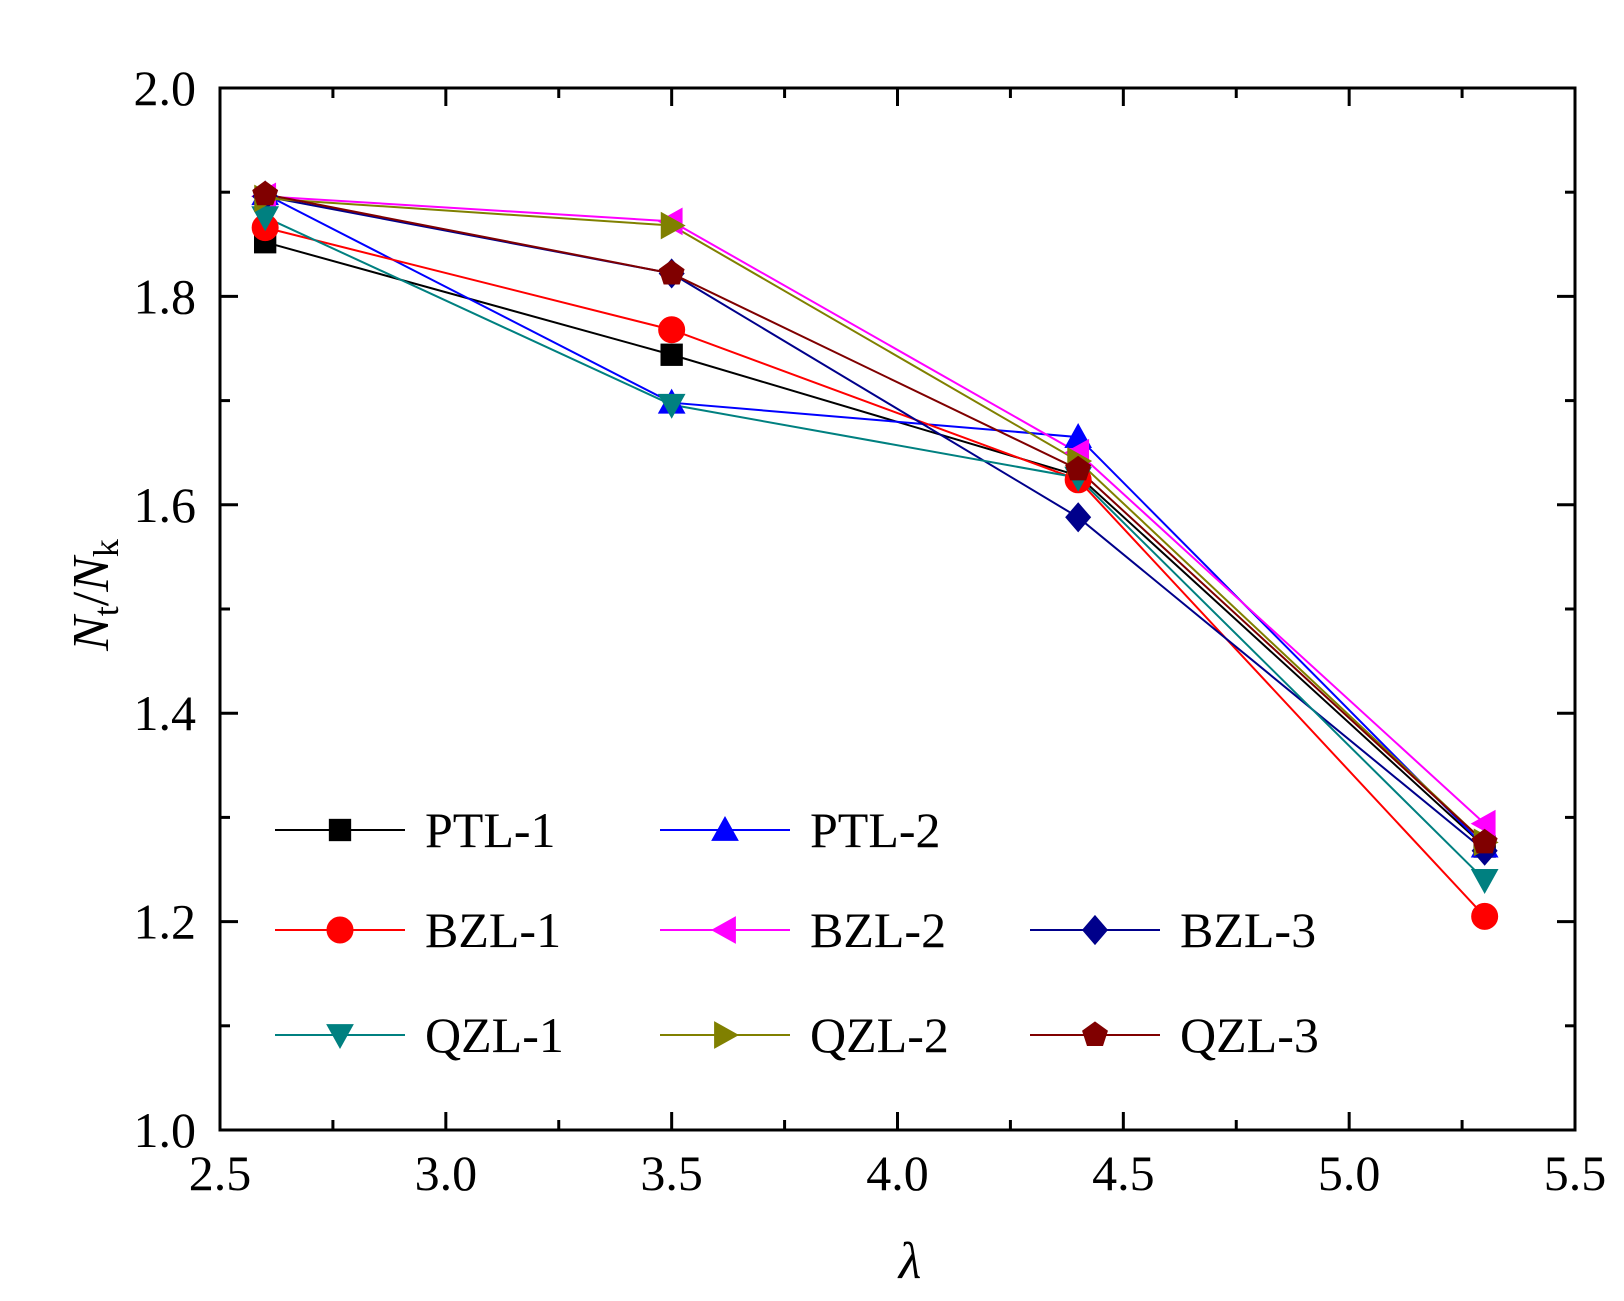  I want to click on y-tick-label: 1.4, so click(165, 713).